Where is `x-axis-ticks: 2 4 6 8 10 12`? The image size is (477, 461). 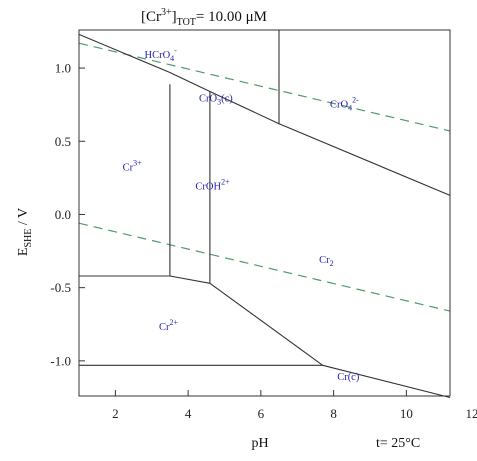
x-axis-ticks: 2 4 6 8 10 12 is located at coordinates (294, 405).